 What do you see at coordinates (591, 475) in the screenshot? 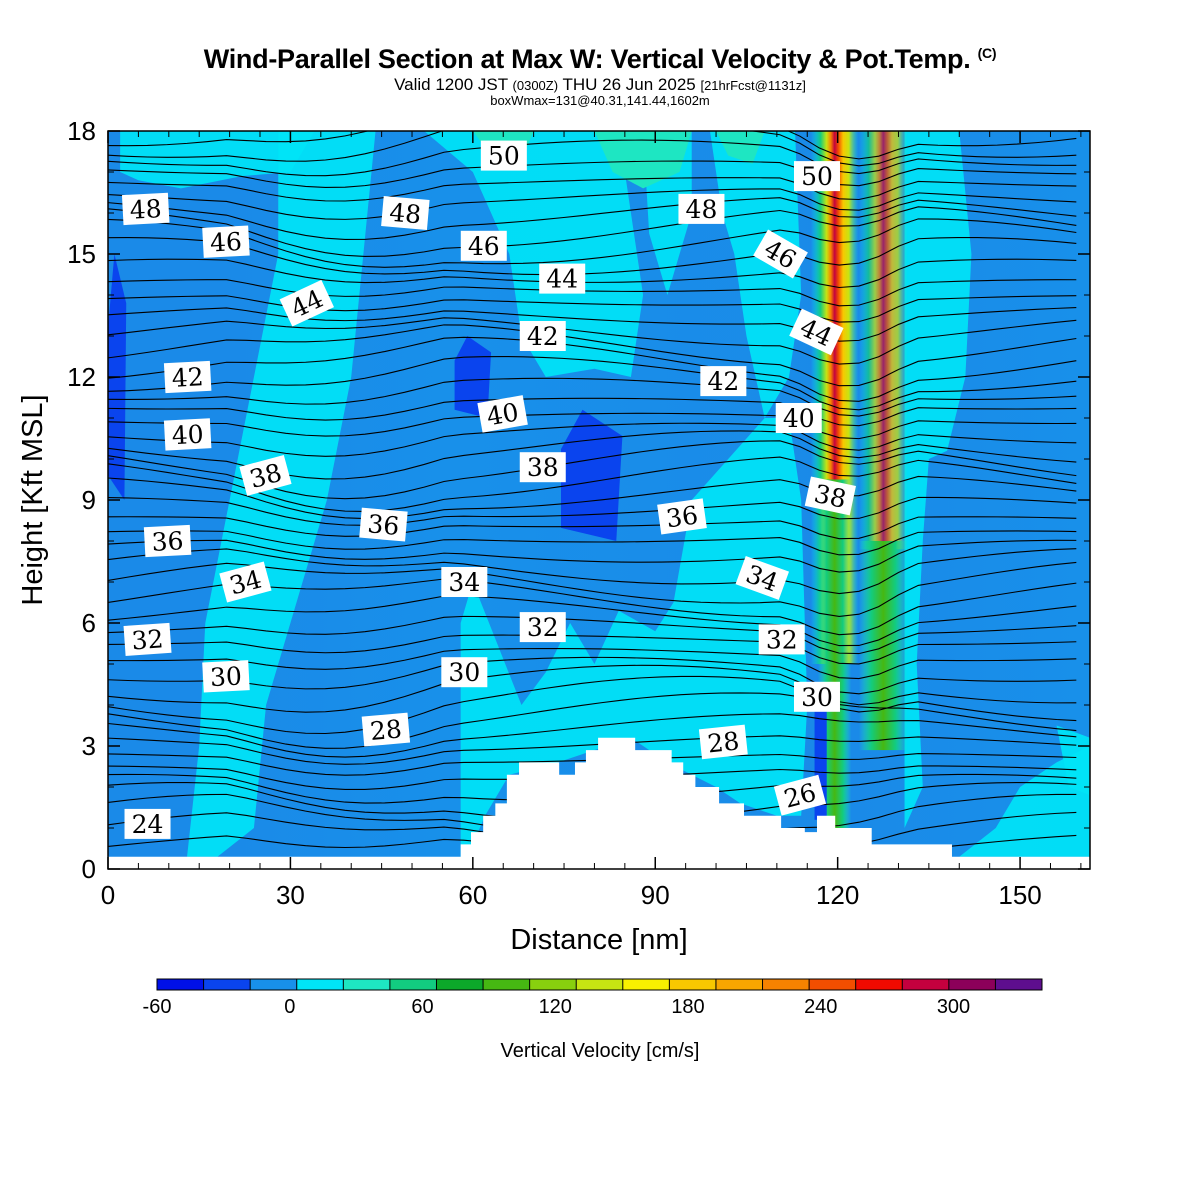
I see `downdraft-region` at bounding box center [591, 475].